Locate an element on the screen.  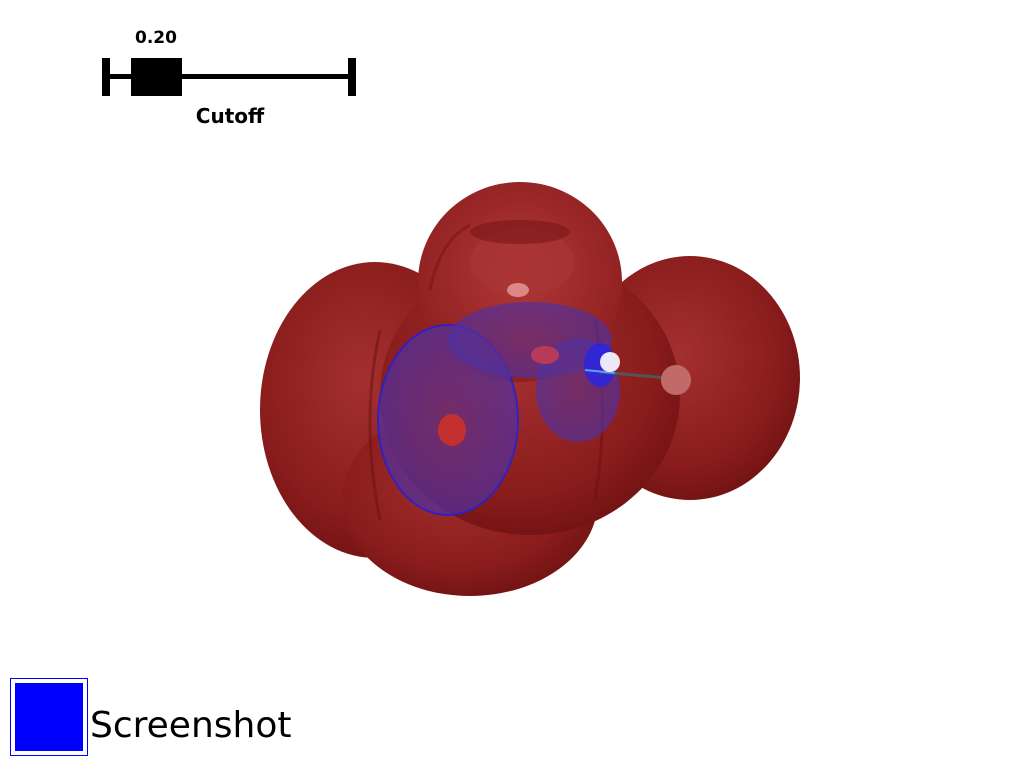
slider-value-label: 0.20 is located at coordinates (156, 38).